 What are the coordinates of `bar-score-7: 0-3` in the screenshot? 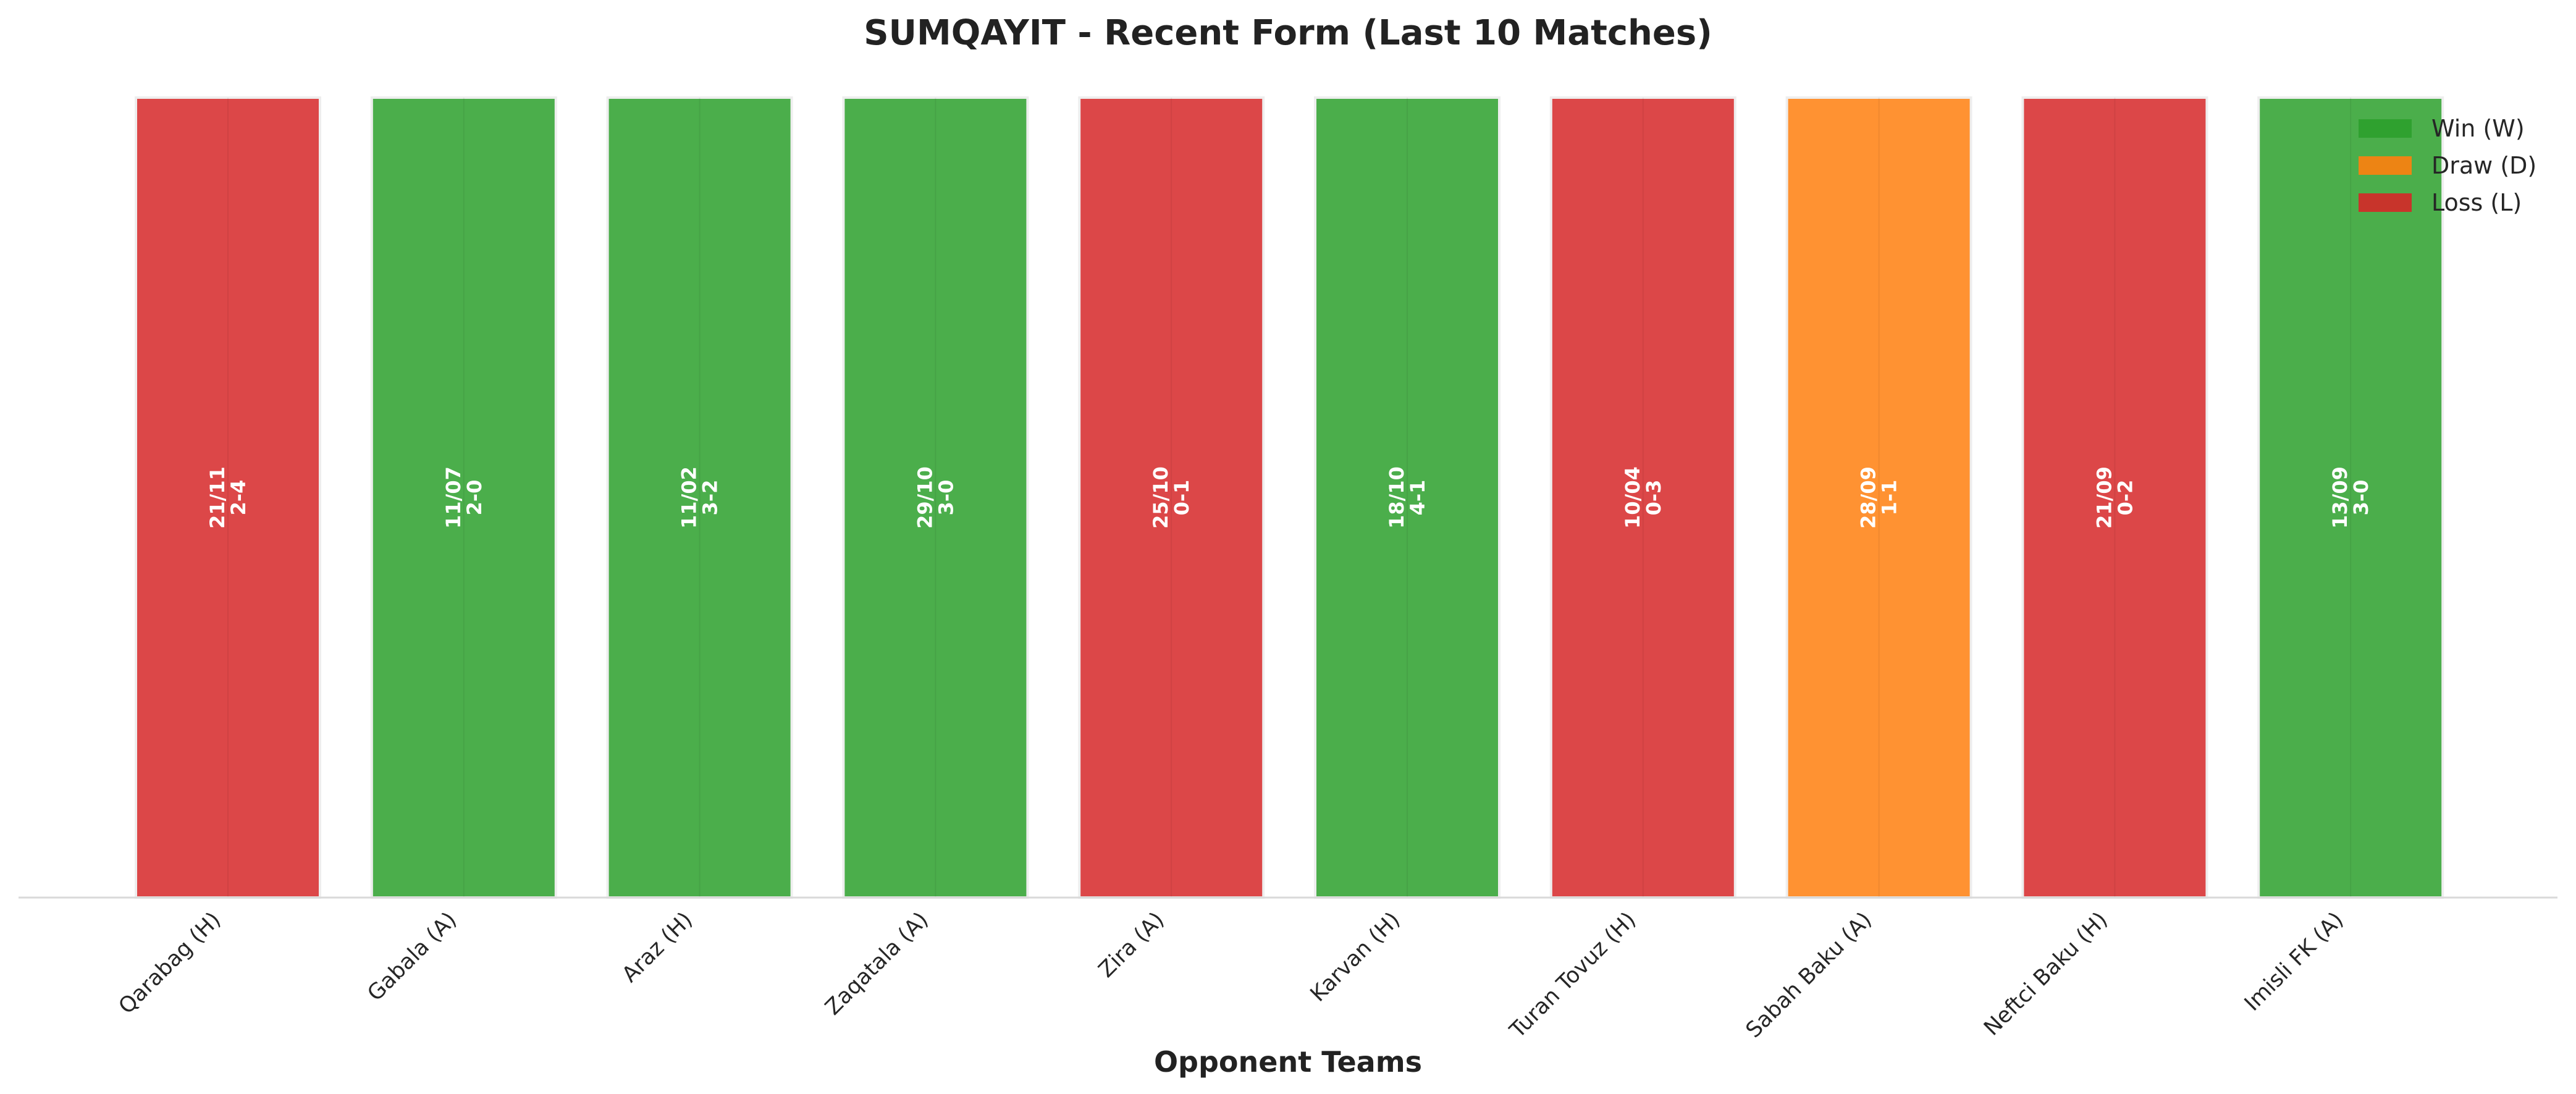 It's located at (1653, 498).